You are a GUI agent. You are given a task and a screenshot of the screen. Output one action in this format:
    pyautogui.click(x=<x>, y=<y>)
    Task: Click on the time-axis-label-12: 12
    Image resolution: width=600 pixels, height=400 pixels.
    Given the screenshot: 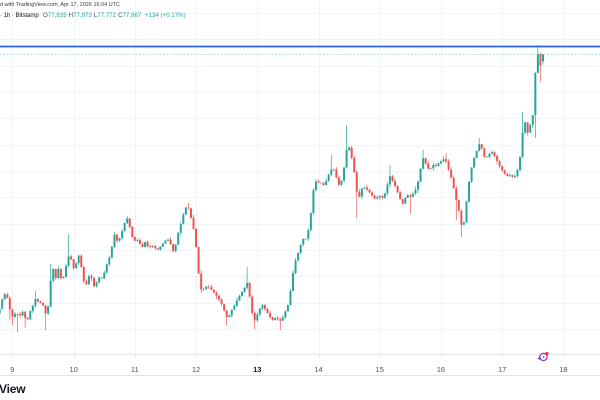 What is the action you would take?
    pyautogui.click(x=196, y=369)
    